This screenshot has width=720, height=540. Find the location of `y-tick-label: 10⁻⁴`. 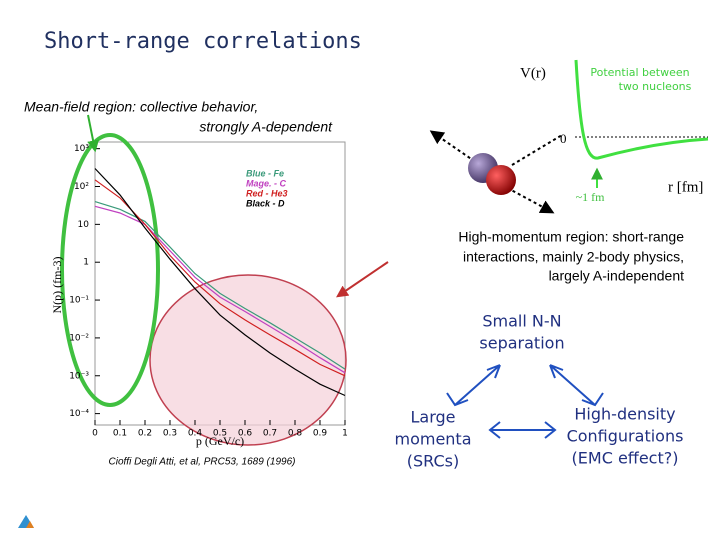

y-tick-label: 10⁻⁴ is located at coordinates (79, 414).